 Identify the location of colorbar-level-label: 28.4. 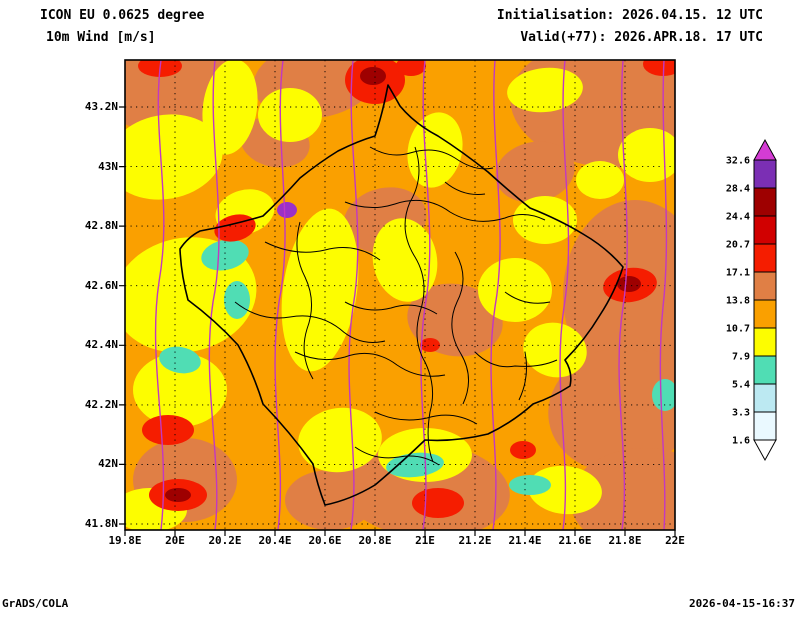
(738, 189).